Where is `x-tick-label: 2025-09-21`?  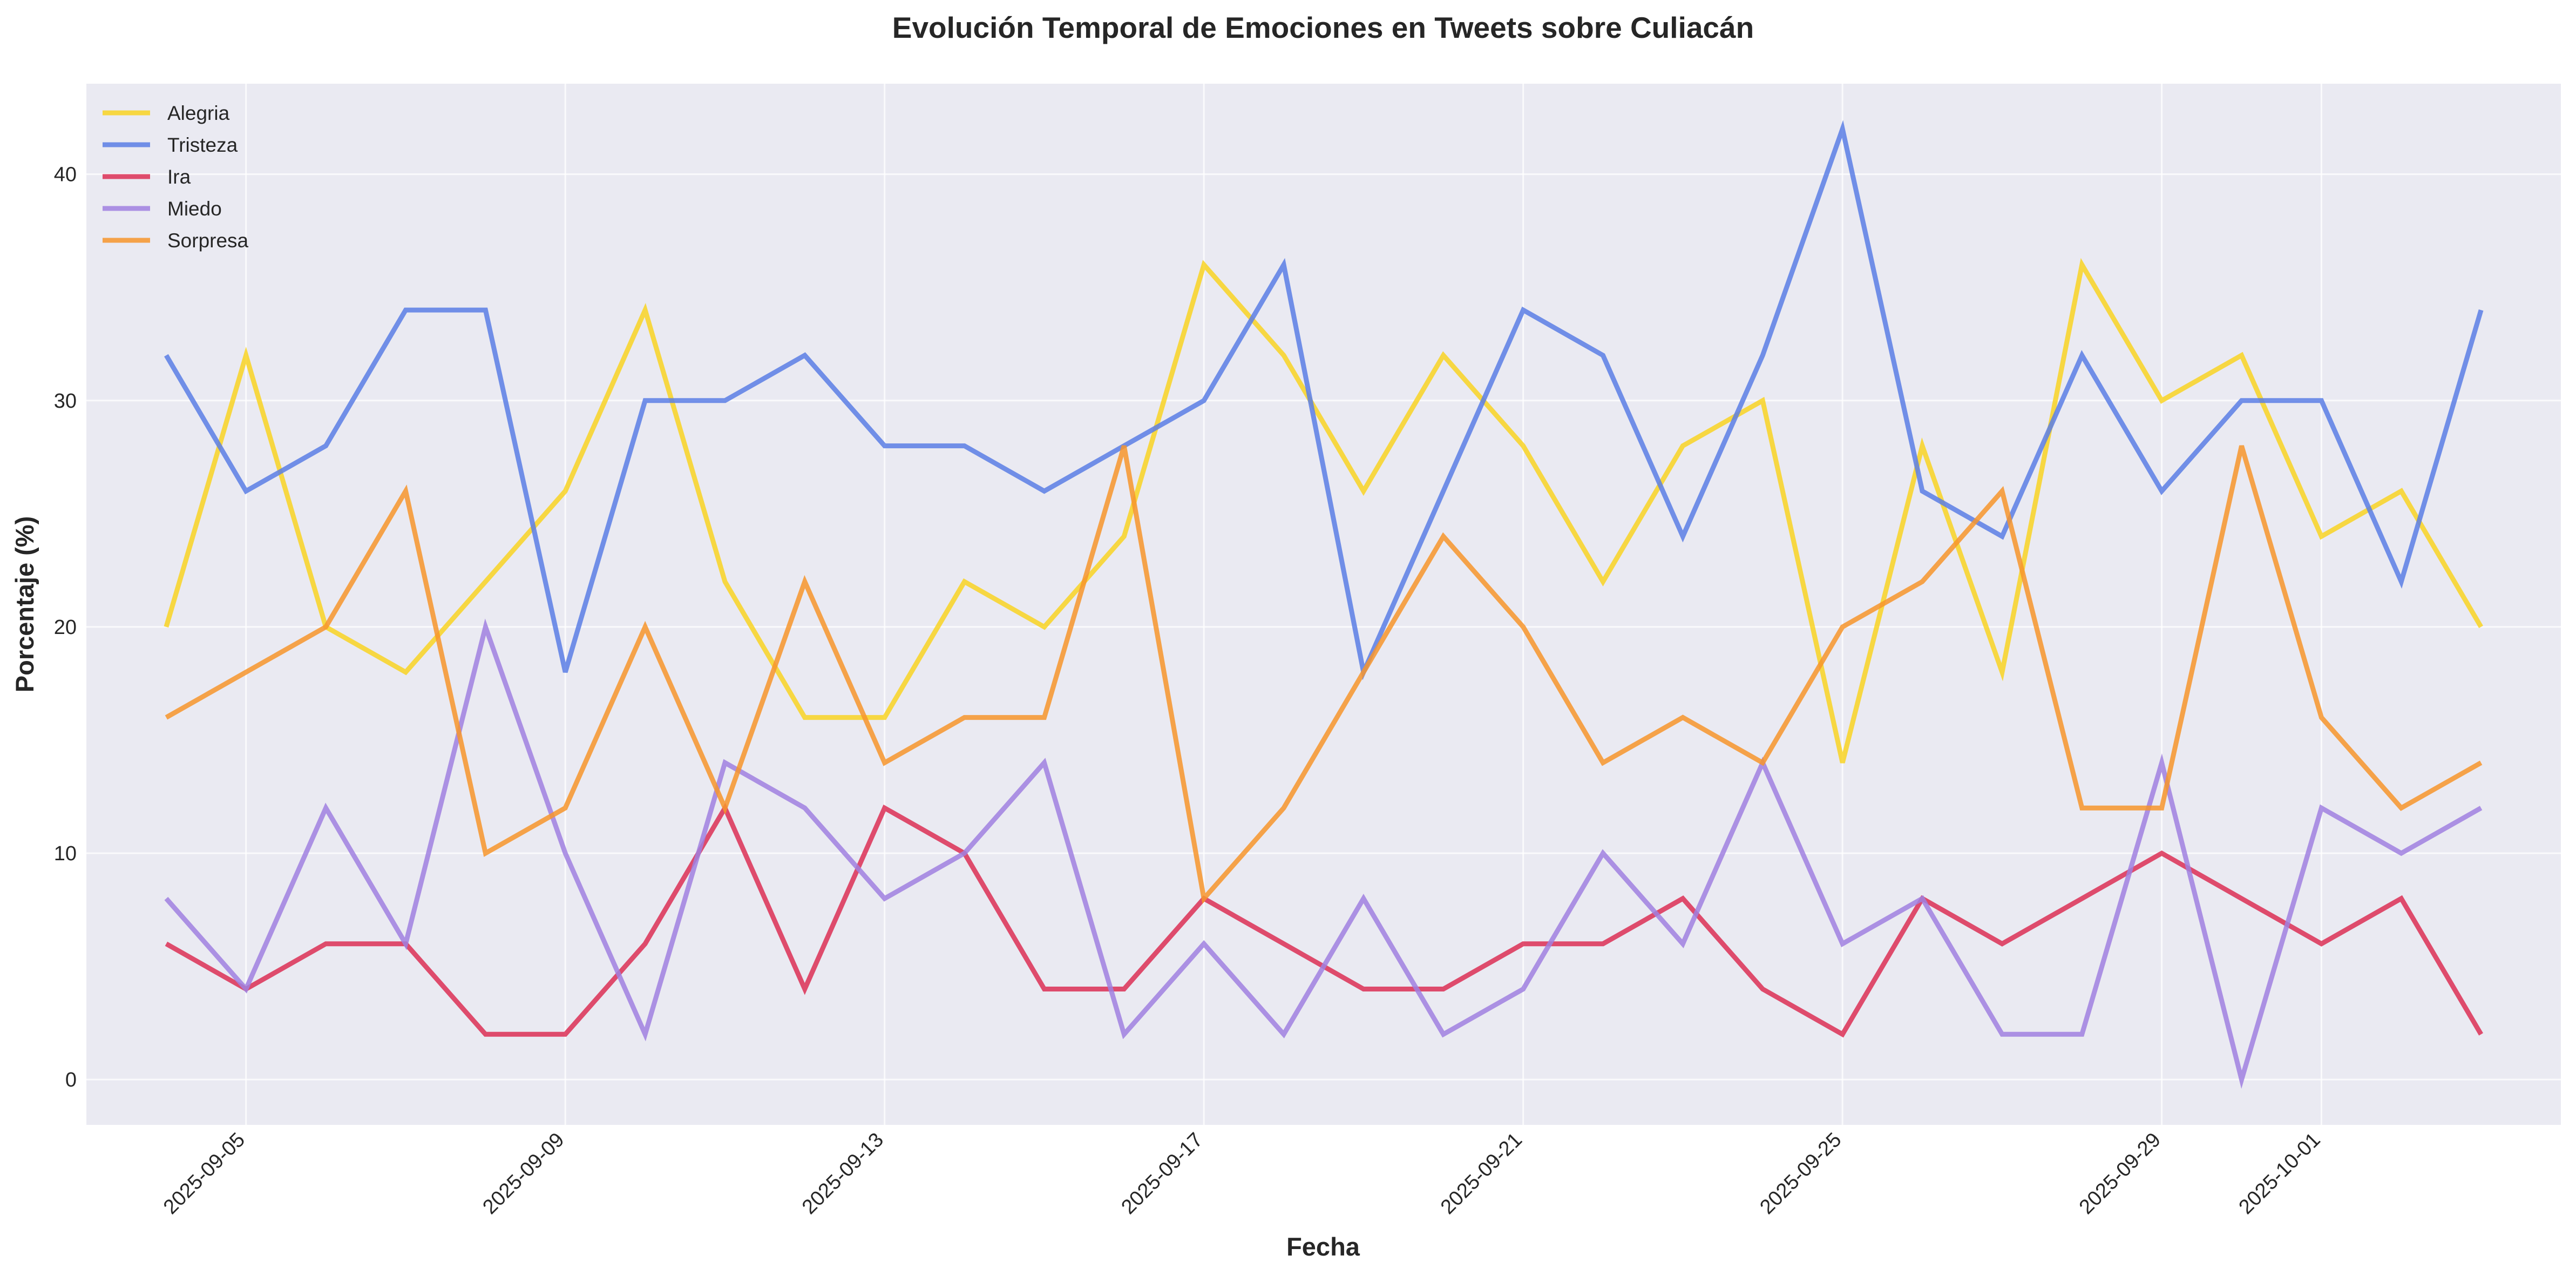
x-tick-label: 2025-09-21 is located at coordinates (1481, 1174).